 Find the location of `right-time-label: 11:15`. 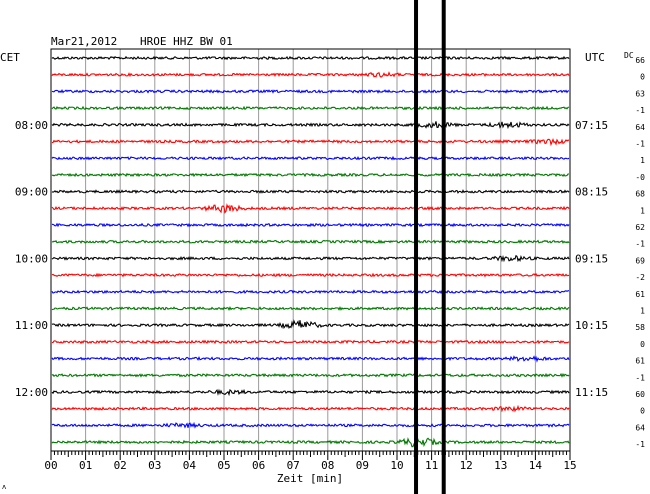

right-time-label: 11:15 is located at coordinates (591, 392).